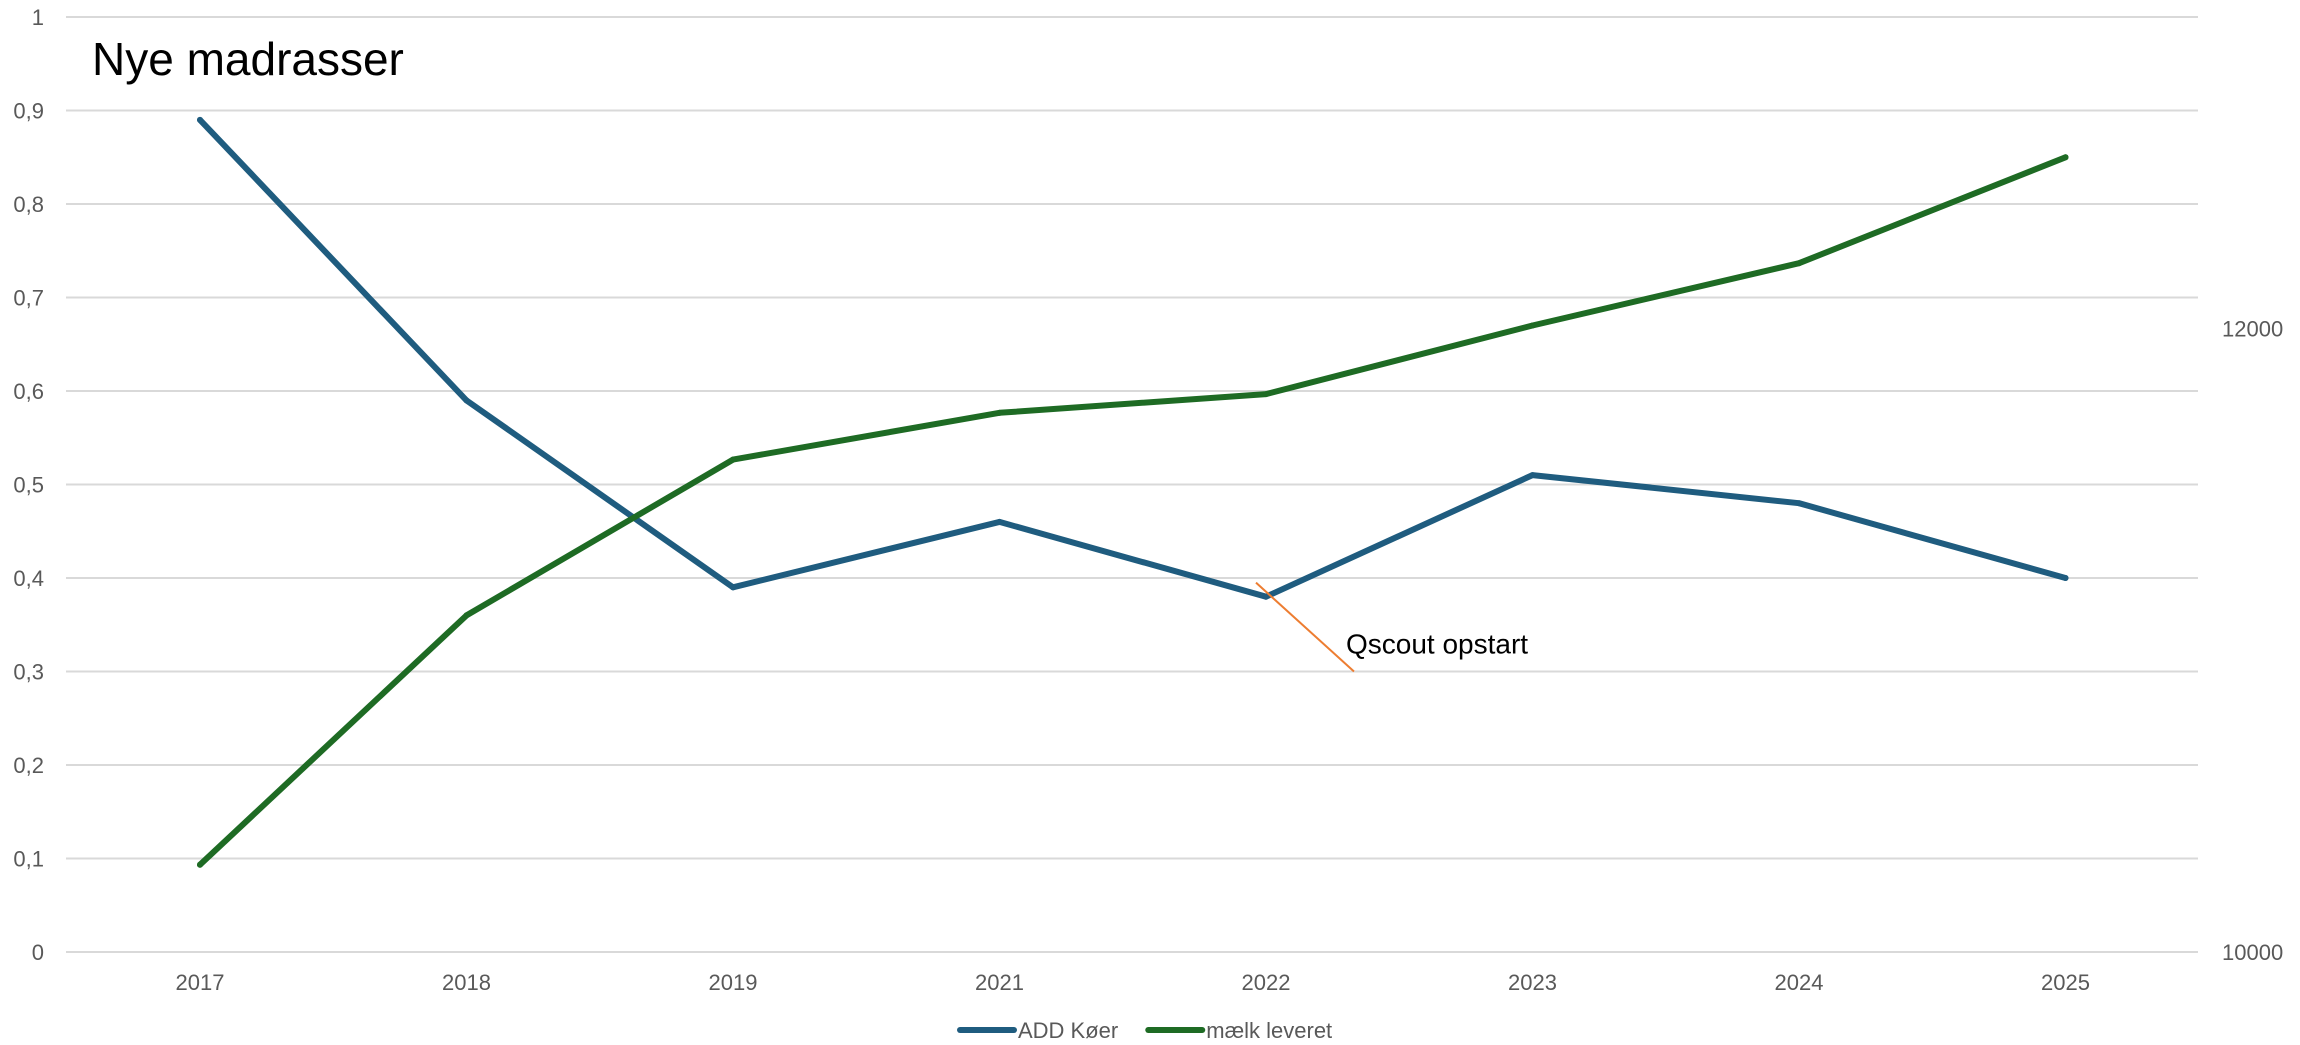  Describe the element at coordinates (38, 952) in the screenshot. I see `y-tick-label: 0` at that location.